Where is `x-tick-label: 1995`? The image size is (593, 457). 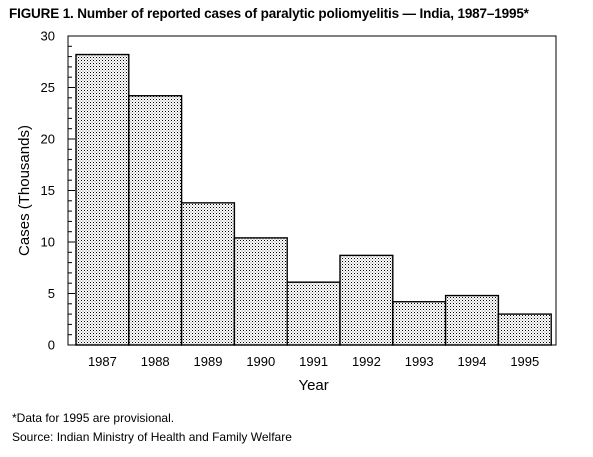
x-tick-label: 1995 is located at coordinates (524, 361).